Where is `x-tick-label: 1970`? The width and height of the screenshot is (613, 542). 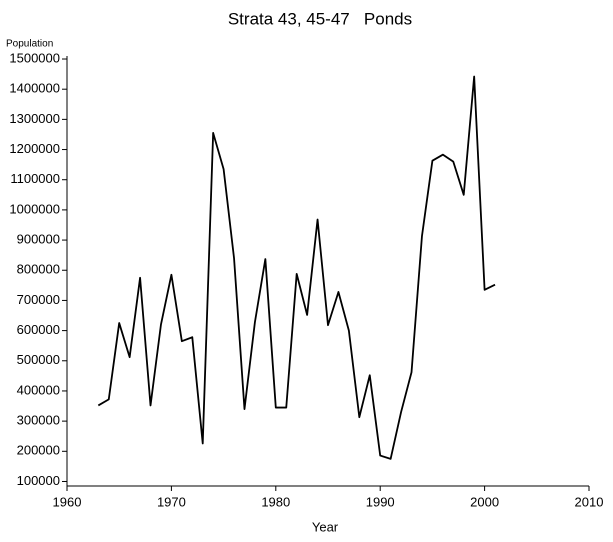 x-tick-label: 1970 is located at coordinates (171, 501).